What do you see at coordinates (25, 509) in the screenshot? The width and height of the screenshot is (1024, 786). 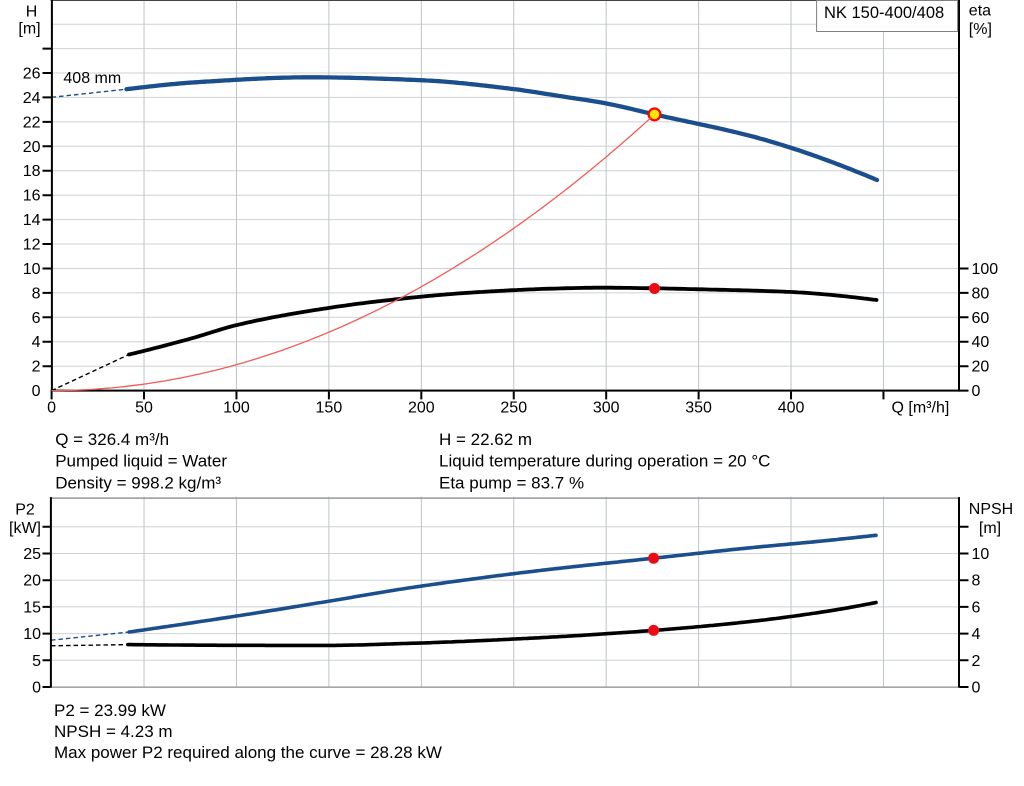 I see `svg-text: P2` at bounding box center [25, 509].